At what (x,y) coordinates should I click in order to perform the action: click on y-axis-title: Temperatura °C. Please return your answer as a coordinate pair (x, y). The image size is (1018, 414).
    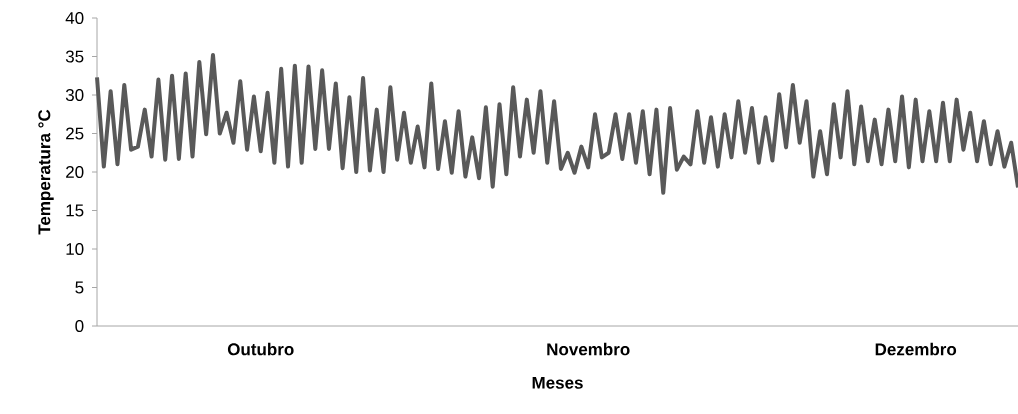
    Looking at the image, I should click on (46, 172).